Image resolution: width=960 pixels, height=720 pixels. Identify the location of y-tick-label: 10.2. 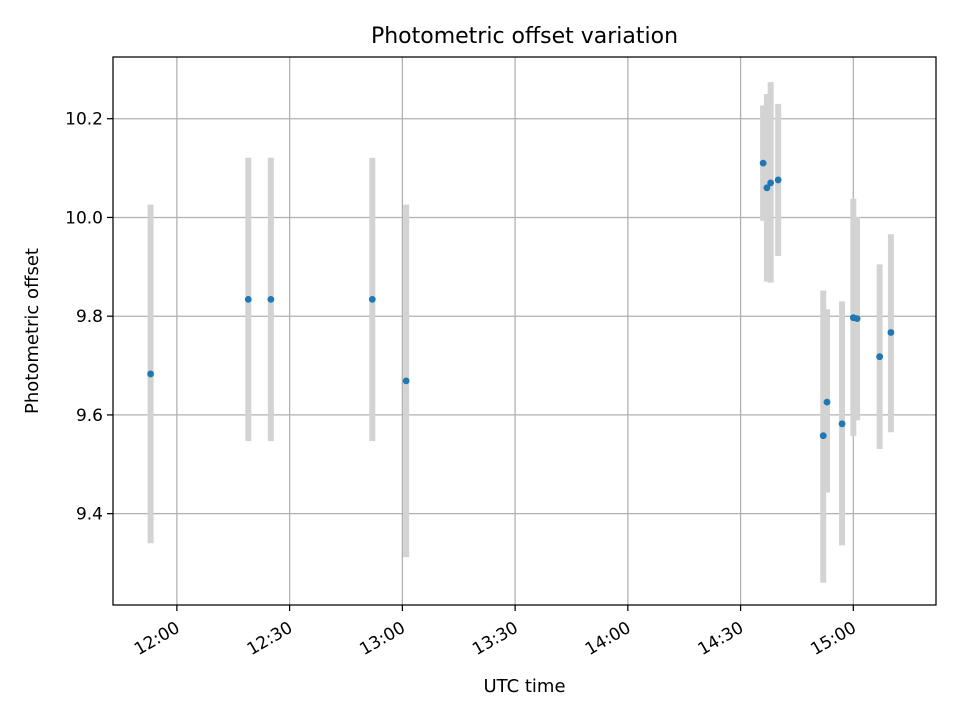
(84, 120).